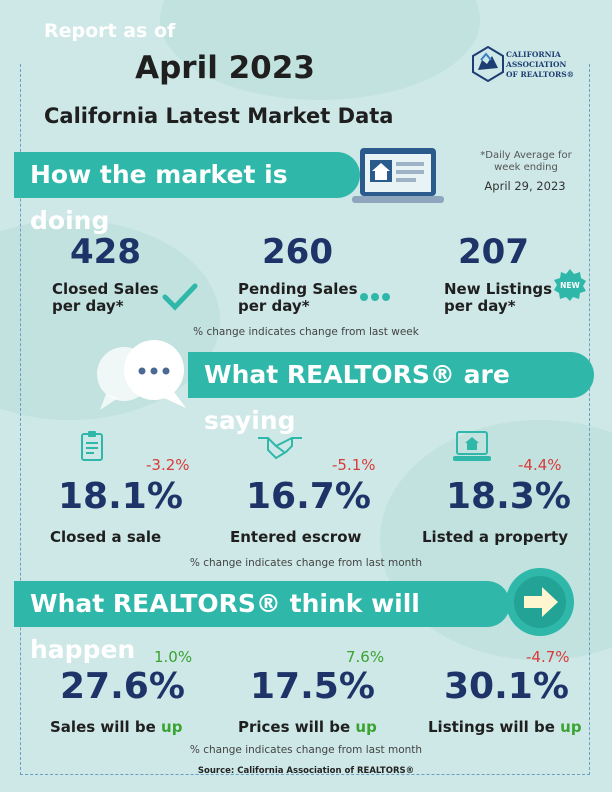 This screenshot has height=792, width=612. What do you see at coordinates (498, 297) in the screenshot?
I see `new-listings-label: New Listings per day*` at bounding box center [498, 297].